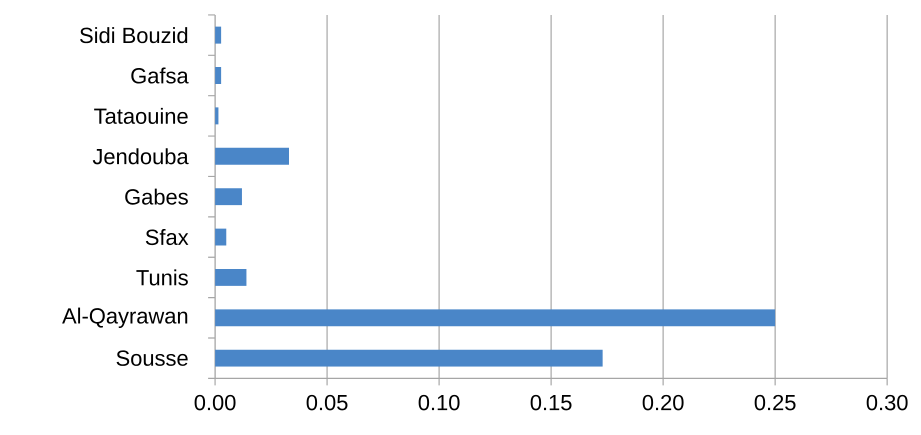 The width and height of the screenshot is (921, 435). I want to click on x-tick-label: 0.15, so click(551, 402).